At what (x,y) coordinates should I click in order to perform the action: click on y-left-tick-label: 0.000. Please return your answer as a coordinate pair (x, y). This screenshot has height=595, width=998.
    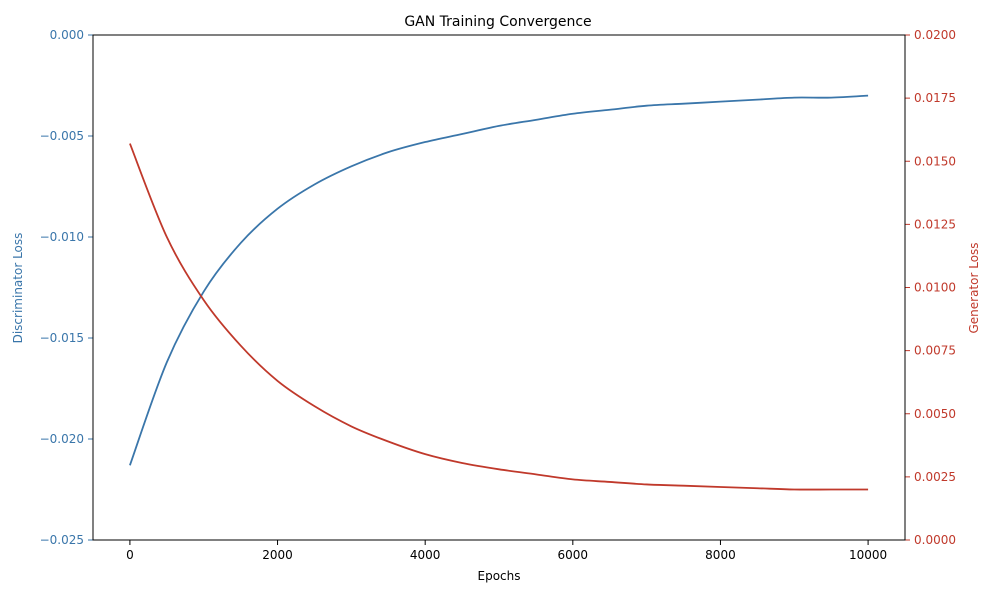
    Looking at the image, I should click on (67, 35).